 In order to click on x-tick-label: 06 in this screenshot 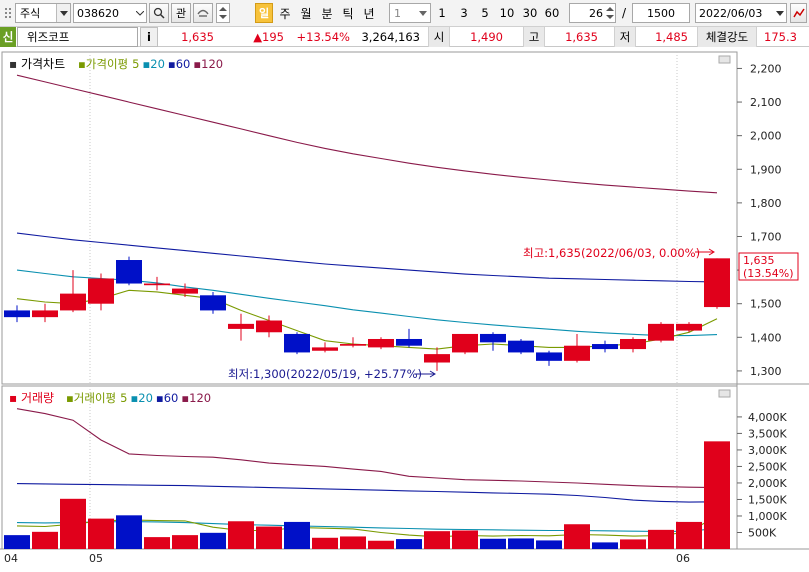, I will do `click(683, 558)`.